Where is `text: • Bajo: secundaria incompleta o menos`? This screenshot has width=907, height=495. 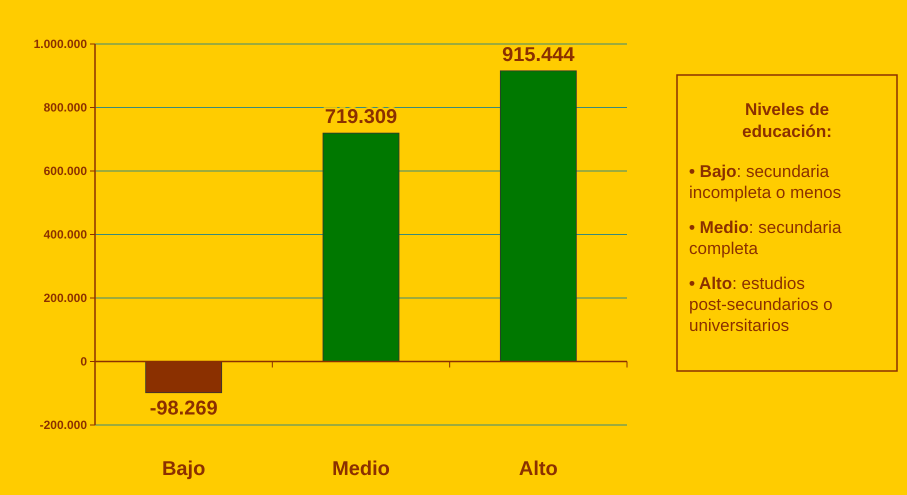 text: • Bajo: secundaria incompleta o menos is located at coordinates (765, 182).